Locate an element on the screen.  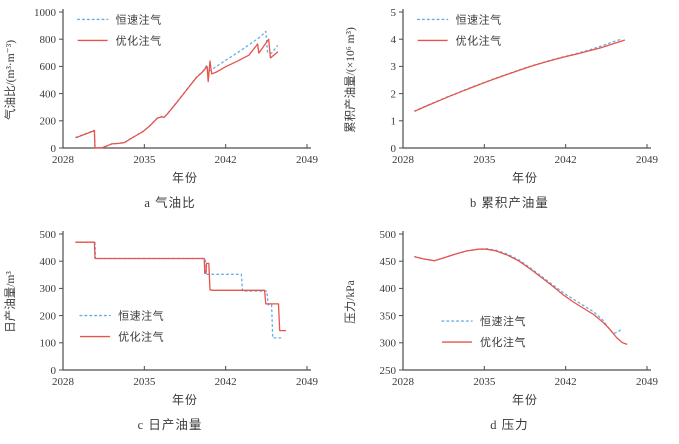
chart-d-caption: d 压力 is located at coordinates (509, 425).